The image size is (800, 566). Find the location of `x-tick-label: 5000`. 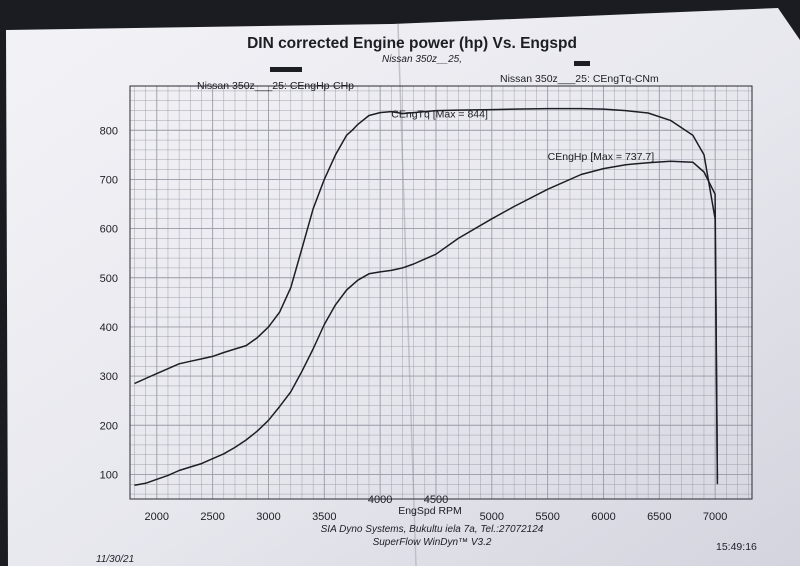

x-tick-label: 5000 is located at coordinates (492, 517).